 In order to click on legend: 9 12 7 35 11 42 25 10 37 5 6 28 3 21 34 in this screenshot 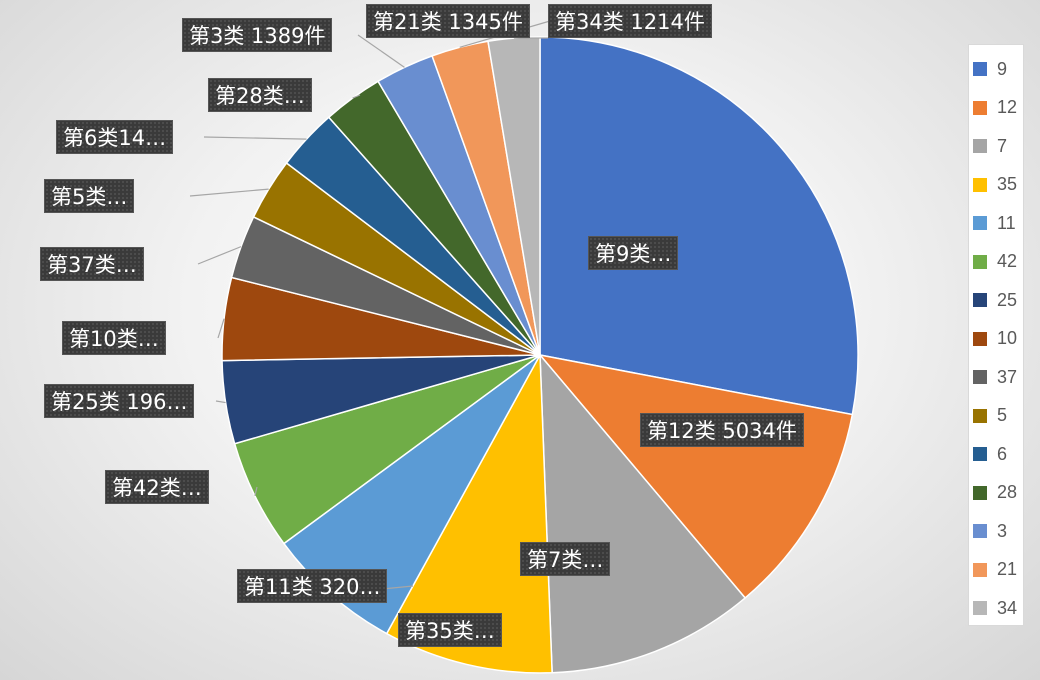, I will do `click(996, 335)`.